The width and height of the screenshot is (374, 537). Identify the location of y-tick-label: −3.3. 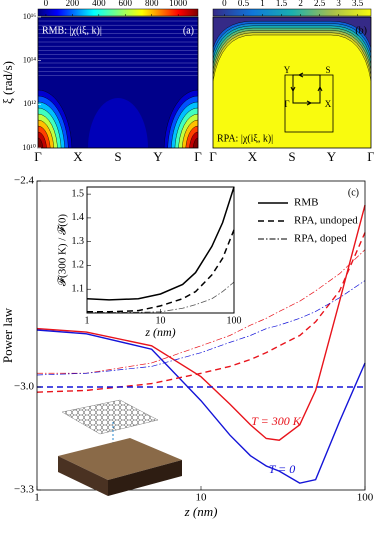
(24, 490).